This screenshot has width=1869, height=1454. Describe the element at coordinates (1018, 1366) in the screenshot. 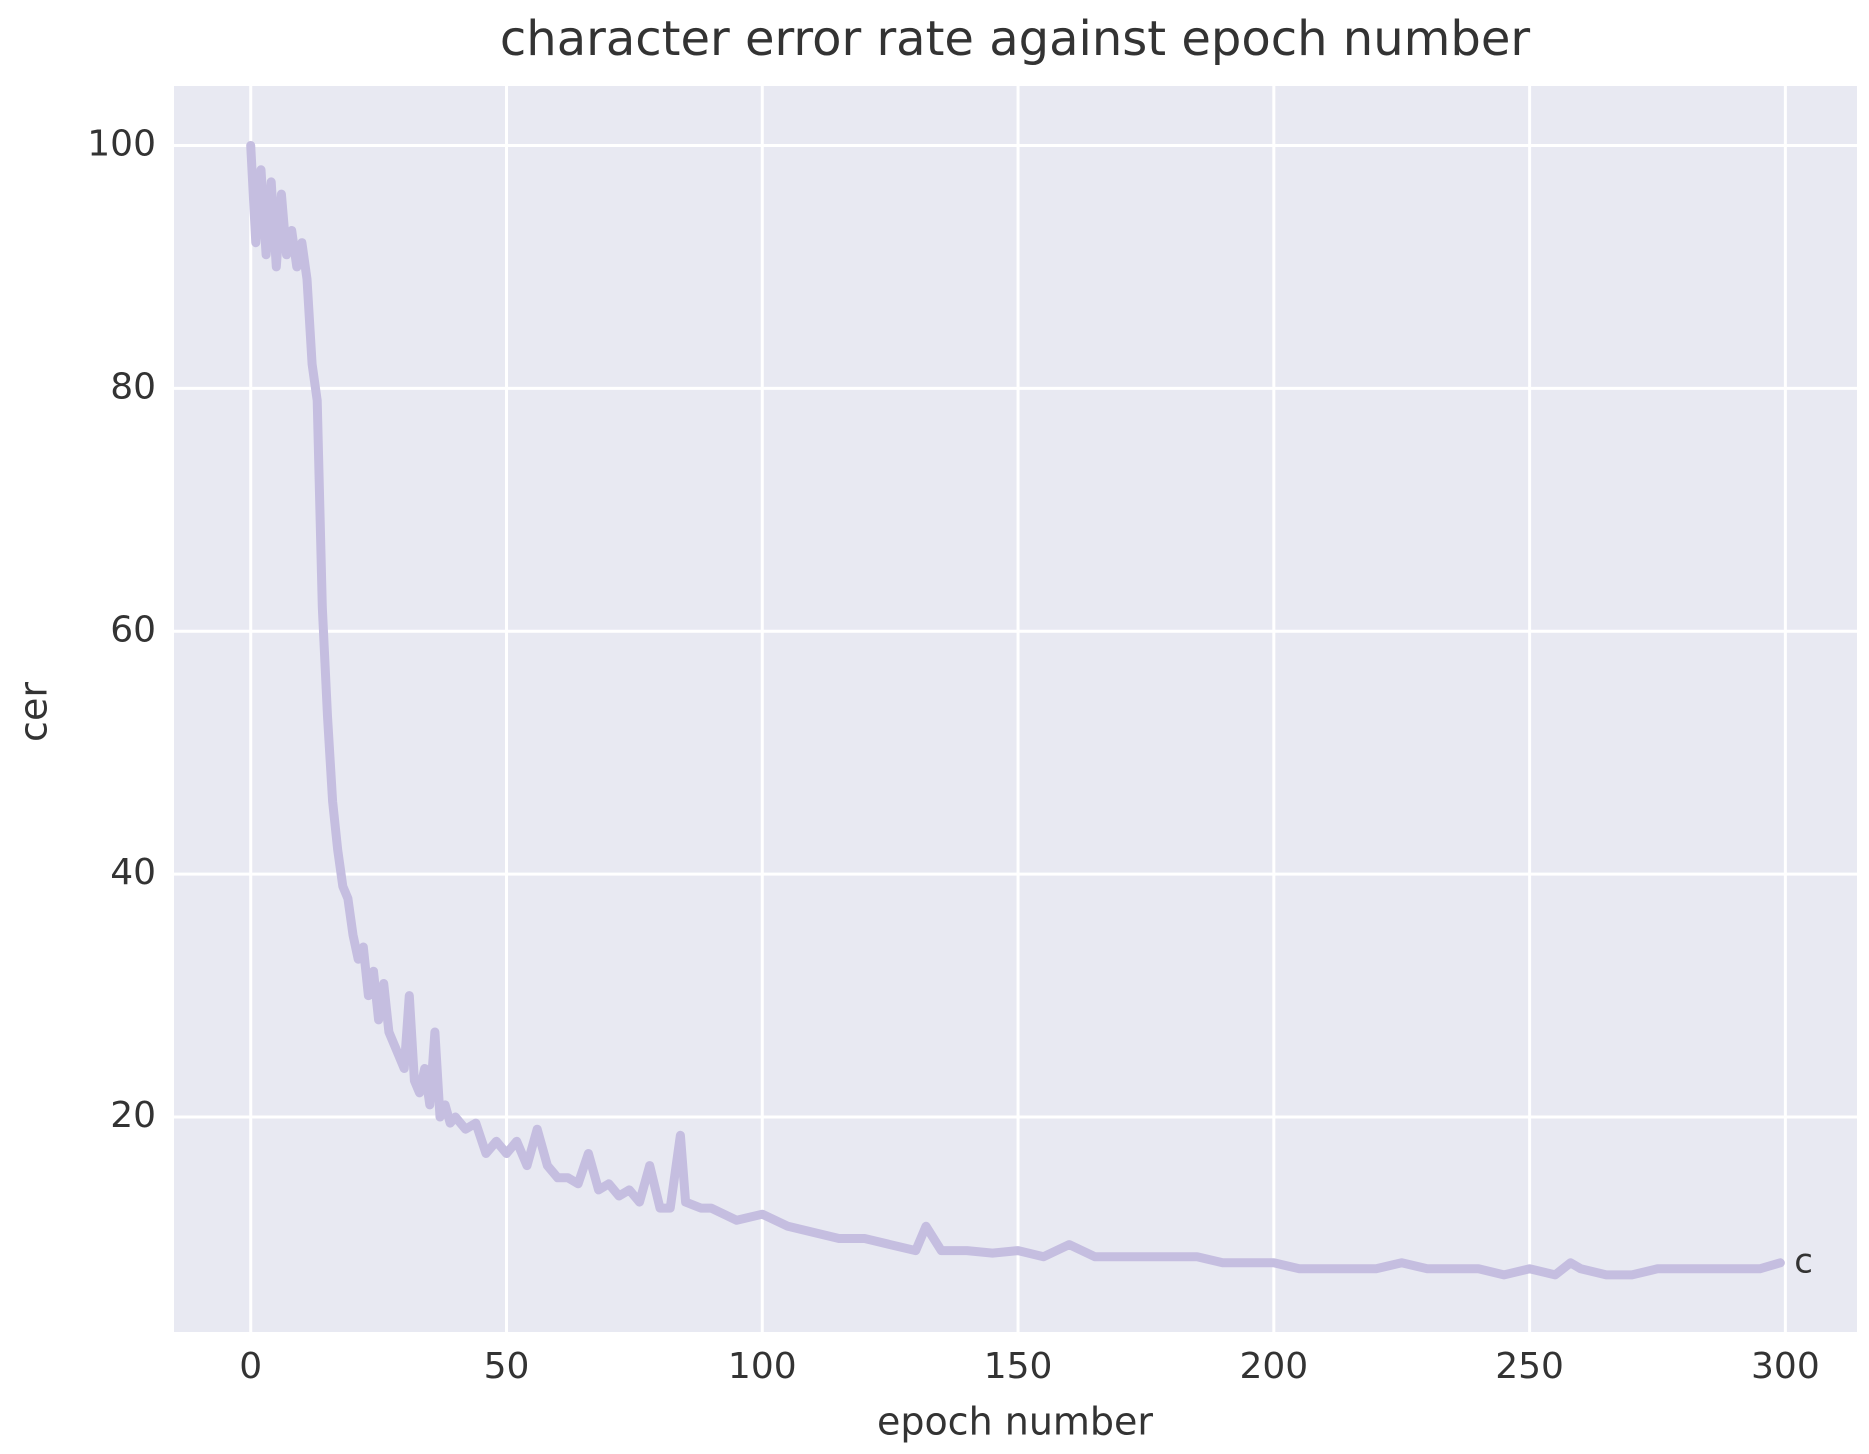

I see `x-tick-label: 150` at that location.